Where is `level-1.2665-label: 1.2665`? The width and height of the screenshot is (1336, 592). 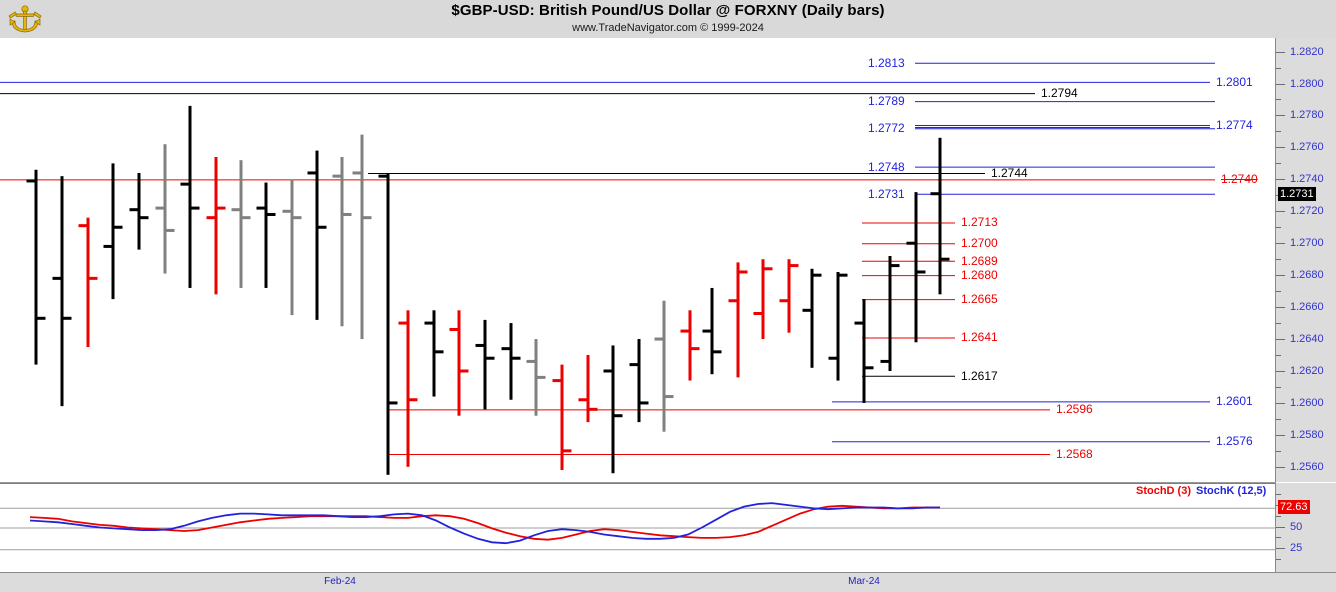 level-1.2665-label: 1.2665 is located at coordinates (979, 299).